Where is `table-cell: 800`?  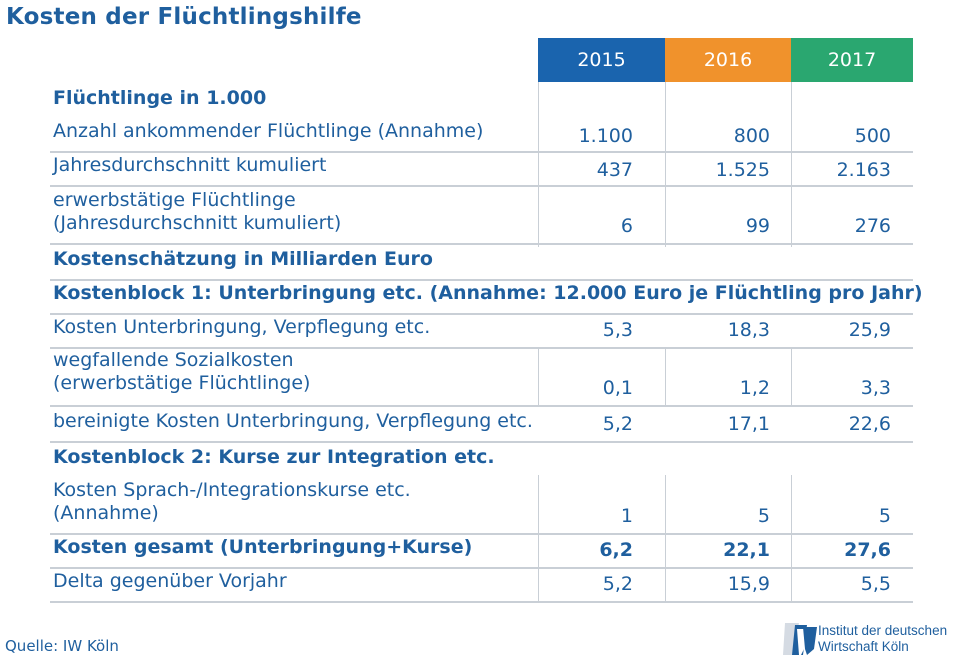 table-cell: 800 is located at coordinates (751, 136).